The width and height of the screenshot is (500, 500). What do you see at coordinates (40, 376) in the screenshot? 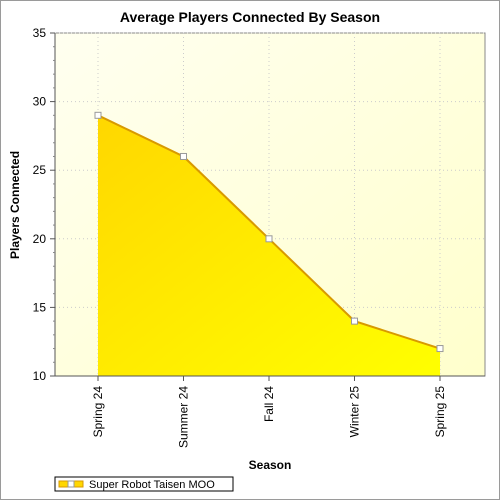
I see `y-tick-label: 10` at bounding box center [40, 376].